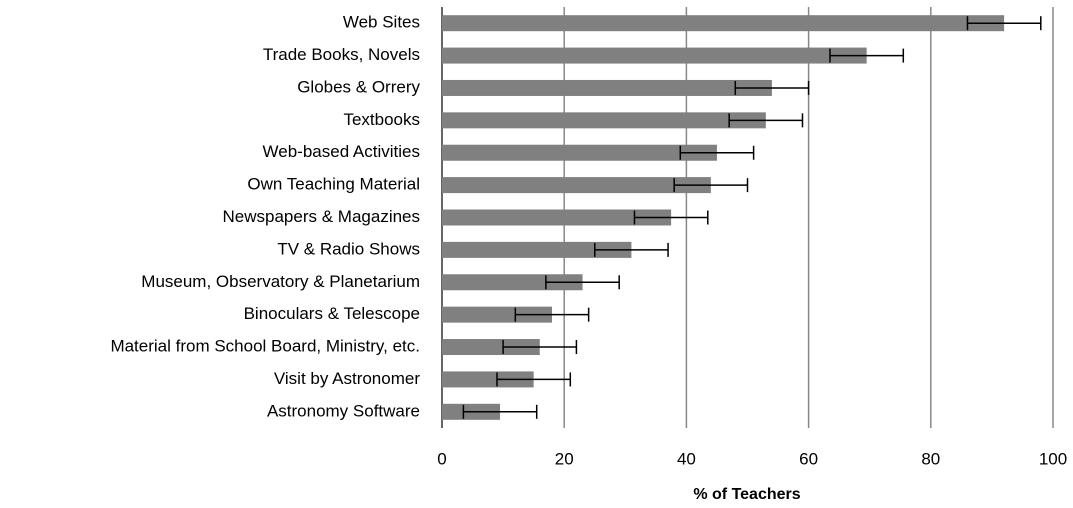 The height and width of the screenshot is (508, 1073). What do you see at coordinates (321, 216) in the screenshot?
I see `y-tick-label: Newspapers & Magazines` at bounding box center [321, 216].